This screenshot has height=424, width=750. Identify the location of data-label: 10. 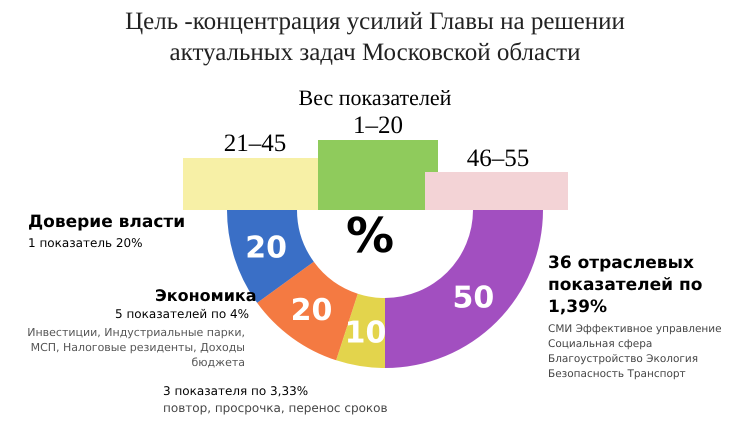
(365, 332).